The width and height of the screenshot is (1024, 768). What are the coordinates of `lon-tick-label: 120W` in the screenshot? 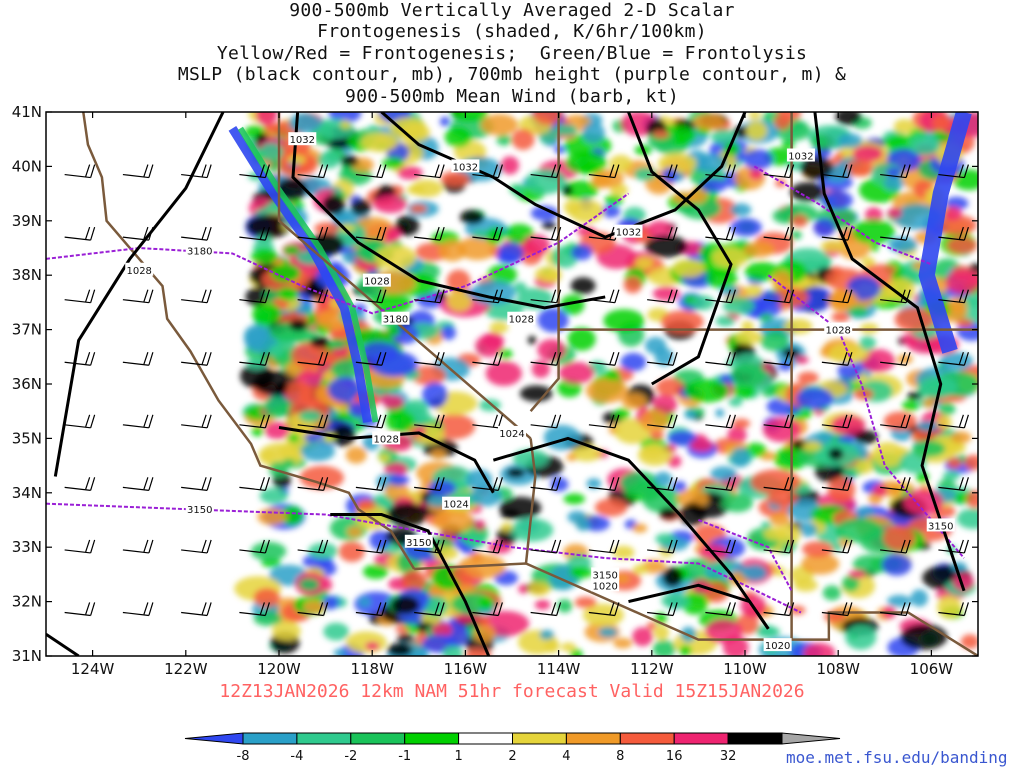 It's located at (279, 669).